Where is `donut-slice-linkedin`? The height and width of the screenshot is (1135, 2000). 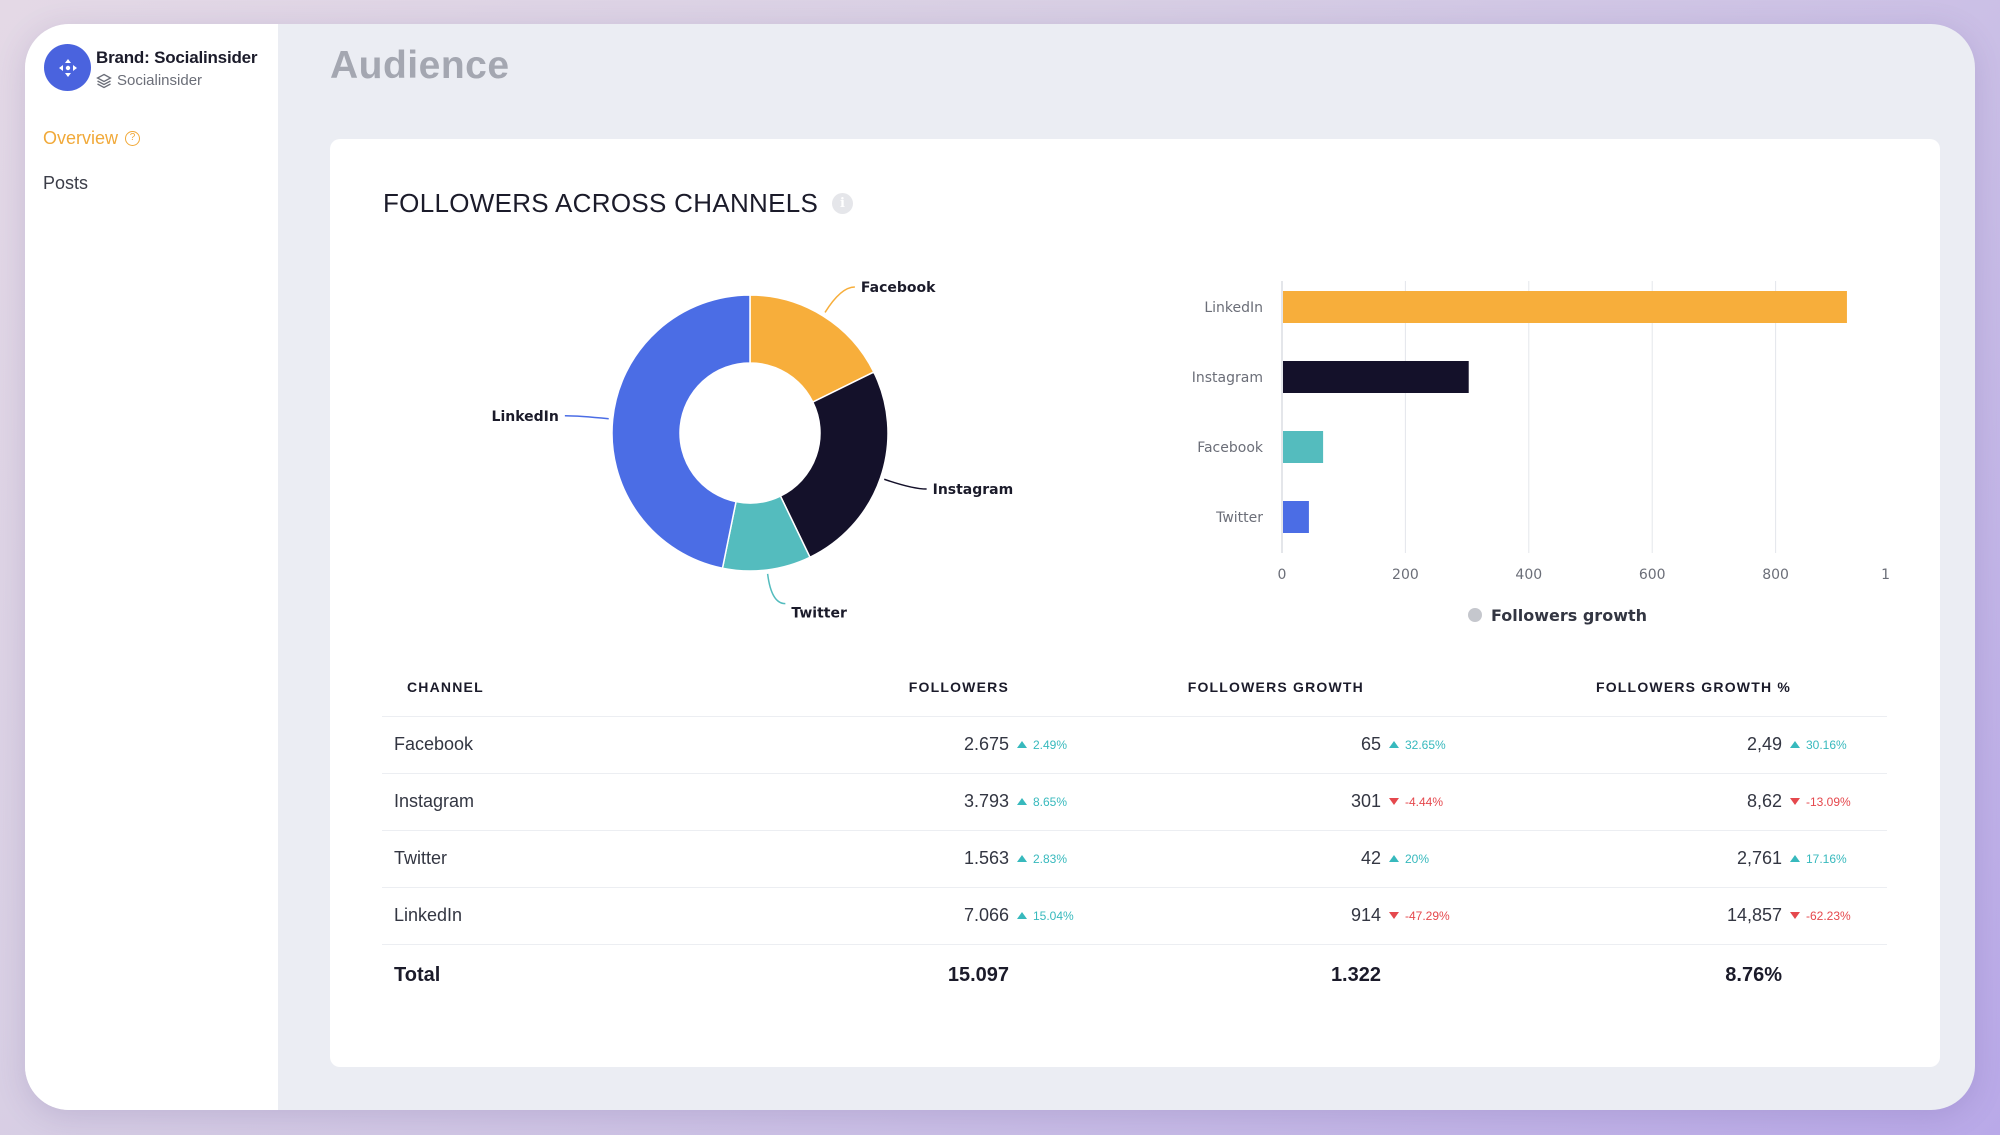 donut-slice-linkedin is located at coordinates (681, 432).